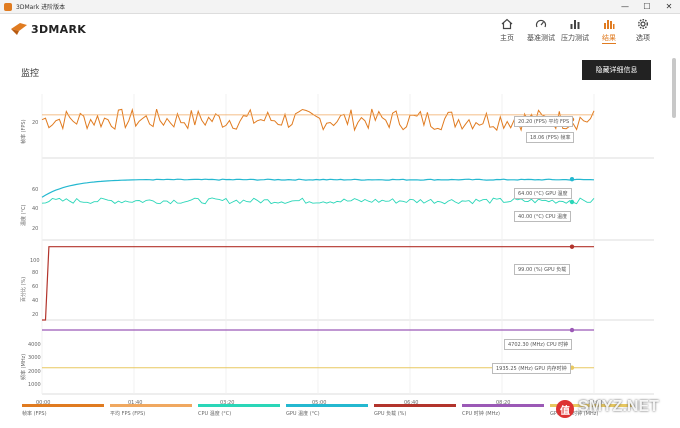  I want to click on nav-results: 结果, so click(609, 31).